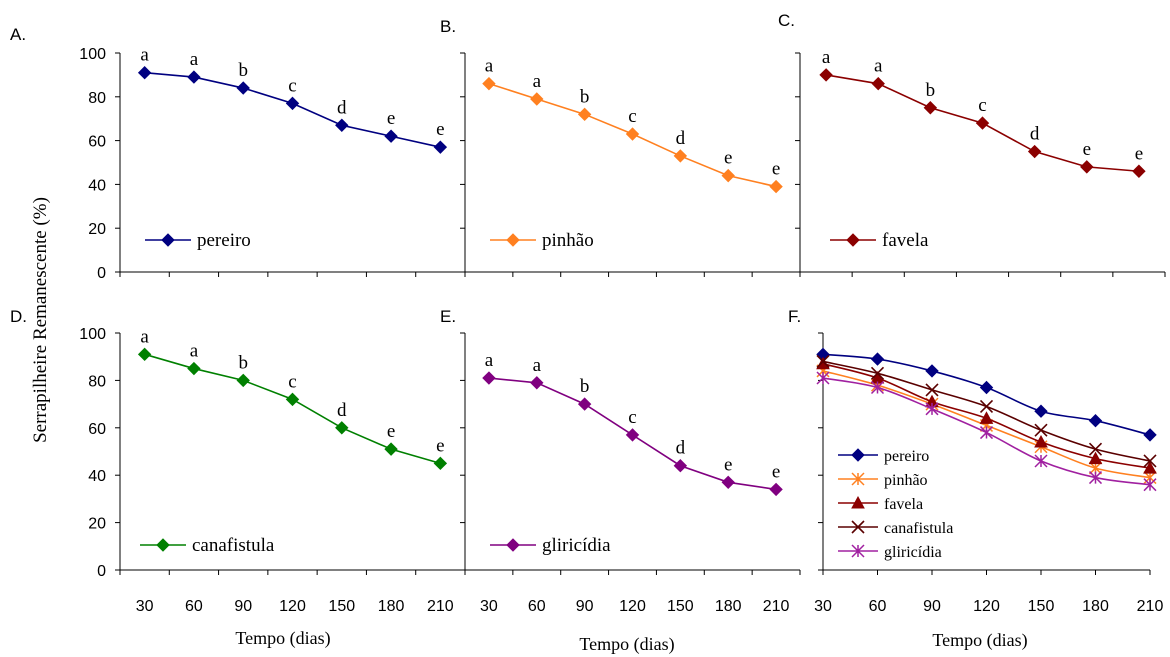 Image resolution: width=1170 pixels, height=657 pixels. What do you see at coordinates (794, 316) in the screenshot?
I see `panel-label: F.` at bounding box center [794, 316].